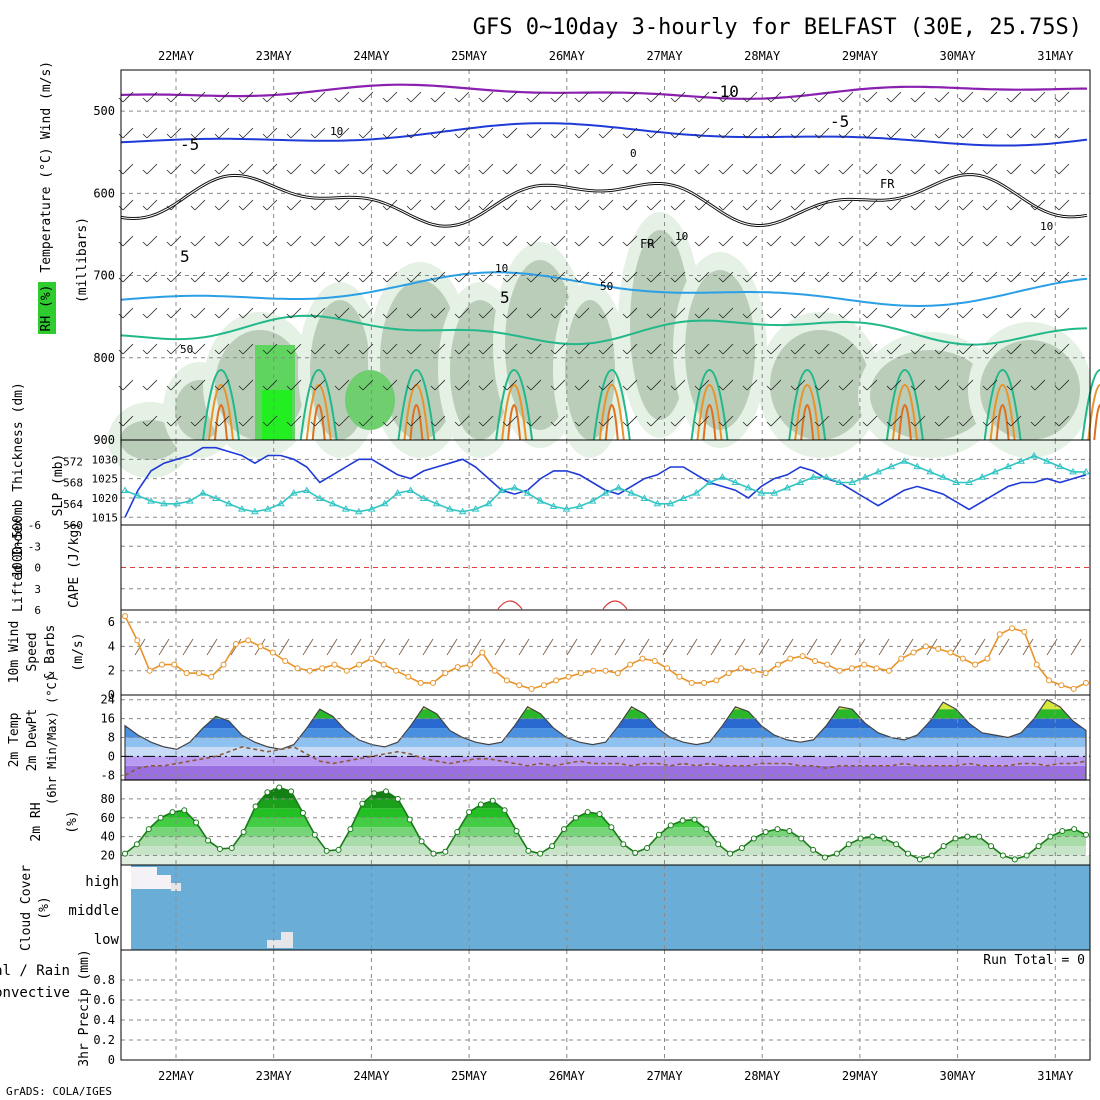 This screenshot has height=1100, width=1100. What do you see at coordinates (469, 56) in the screenshot?
I see `date-tick-top: 25MAY` at bounding box center [469, 56].